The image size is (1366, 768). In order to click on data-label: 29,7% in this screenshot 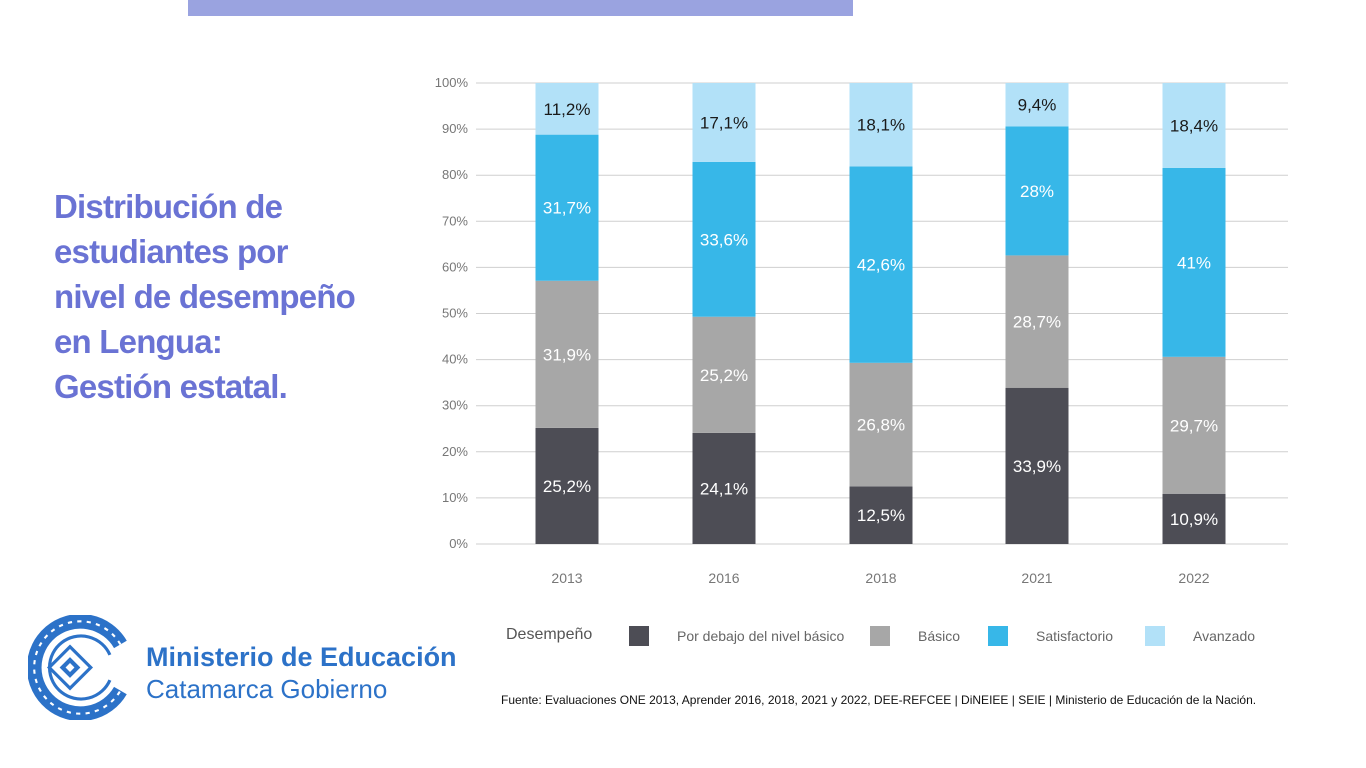, I will do `click(1194, 425)`.